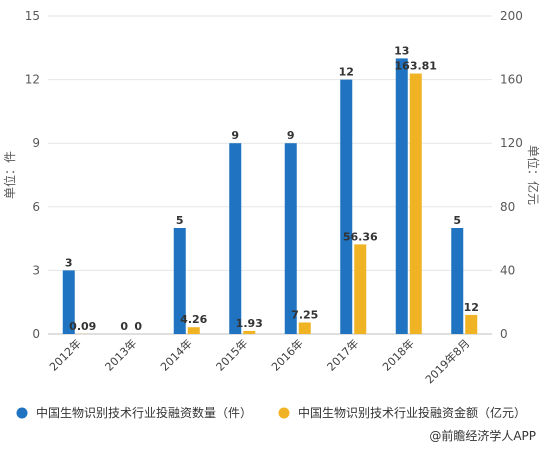 This screenshot has height=450, width=543. I want to click on x-tick-label: 2015年, so click(231, 354).